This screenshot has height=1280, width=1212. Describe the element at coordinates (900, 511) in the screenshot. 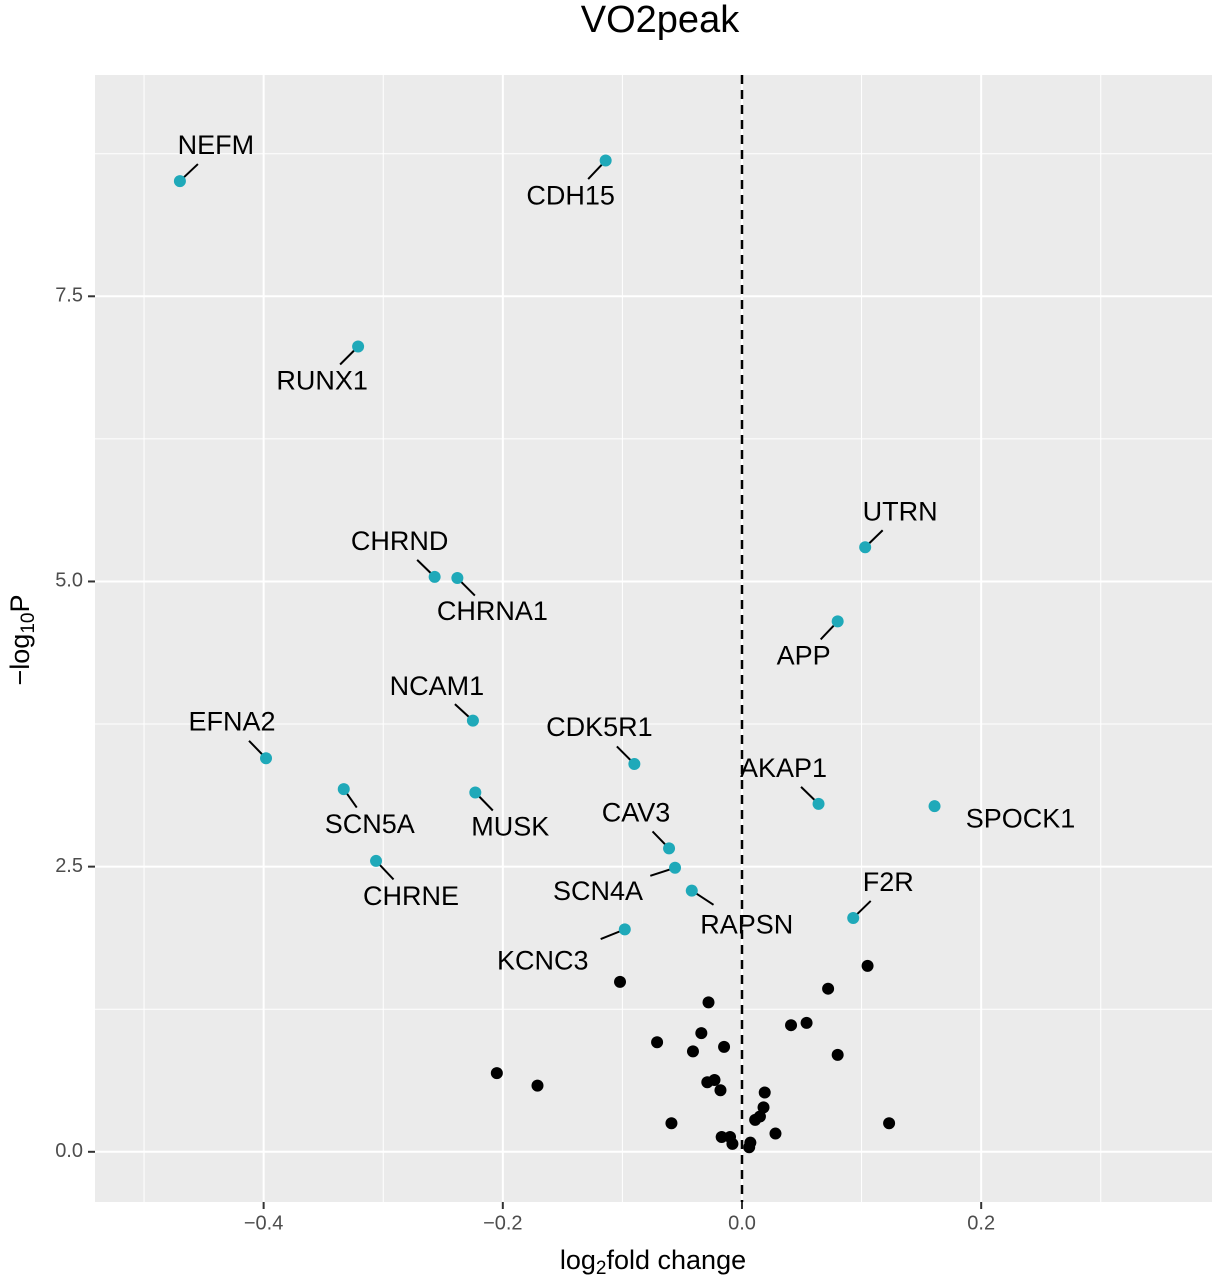

I see `point-label: UTRN` at that location.